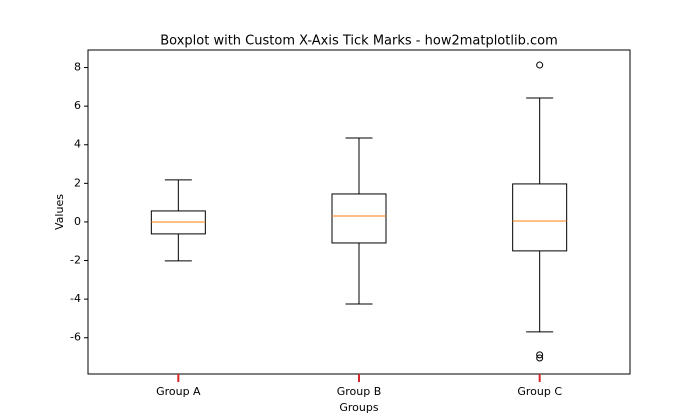  Describe the element at coordinates (75, 260) in the screenshot. I see `y-tick-label: -2` at that location.